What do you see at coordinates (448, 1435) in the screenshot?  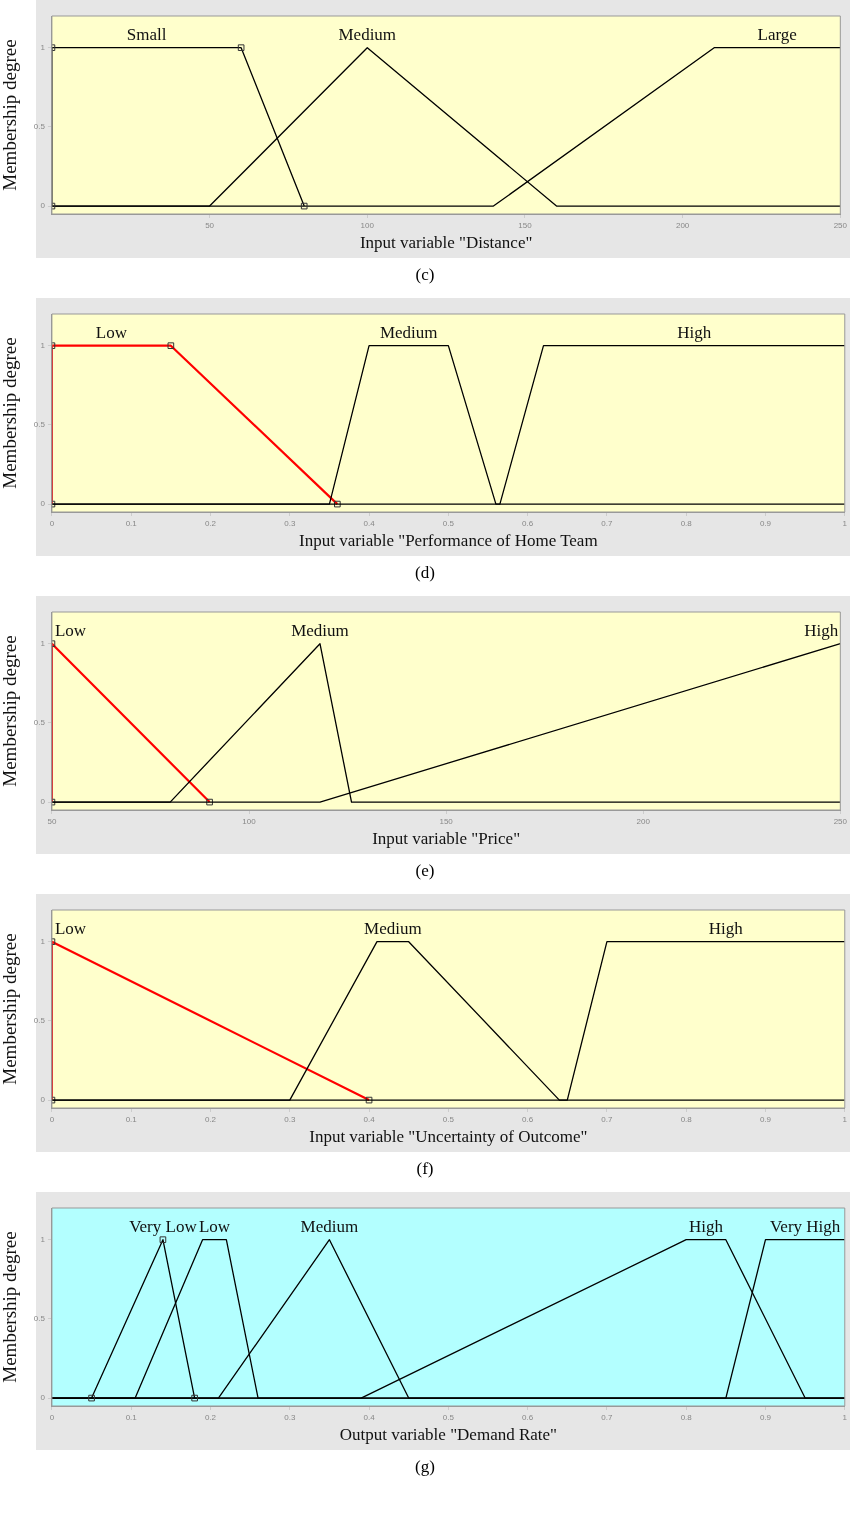 I see `x-axis-title: Output variable "Demand Rate"` at bounding box center [448, 1435].